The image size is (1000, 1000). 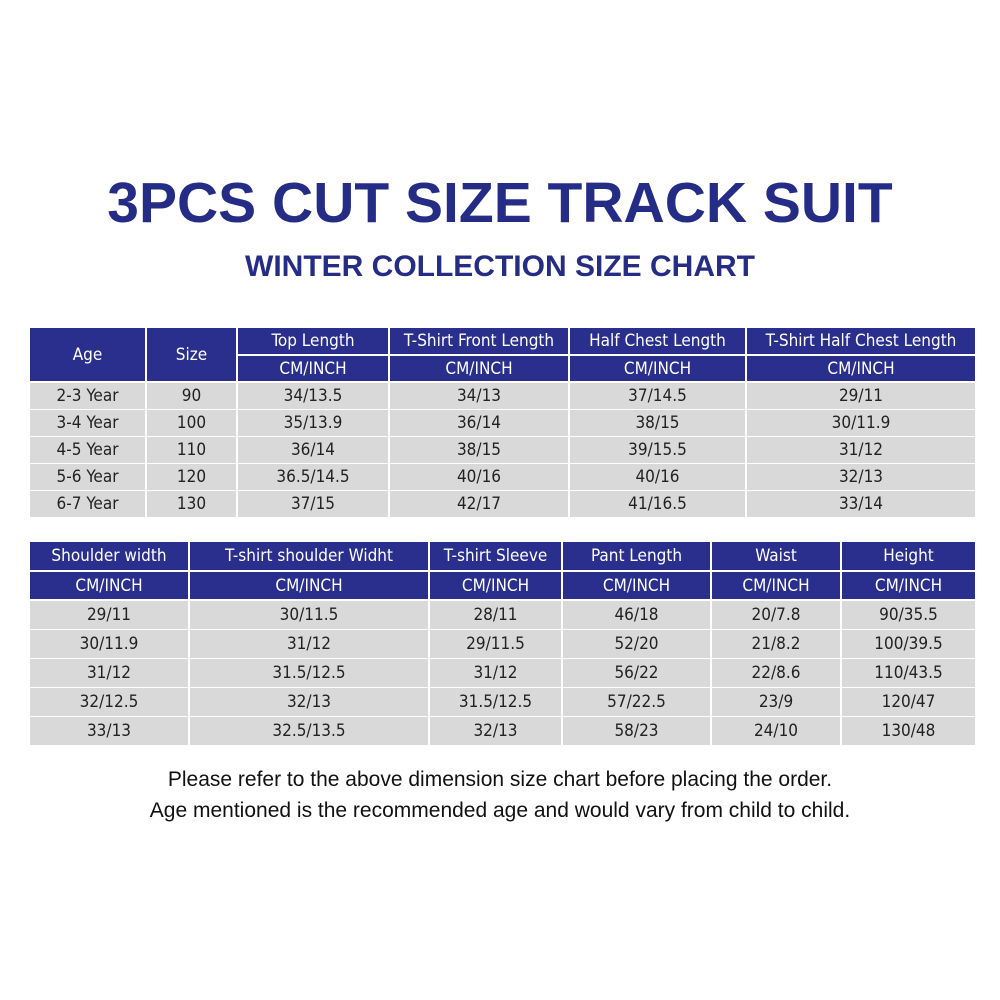 I want to click on data-cell: 24/10, so click(x=776, y=731).